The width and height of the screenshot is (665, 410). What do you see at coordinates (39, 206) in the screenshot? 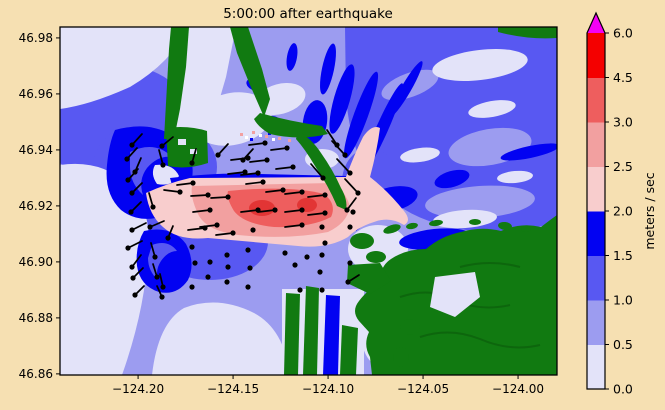
I see `y-axis: 46.98 46.96 46.94 46.92 46.90 46.88 46.86` at bounding box center [39, 206].